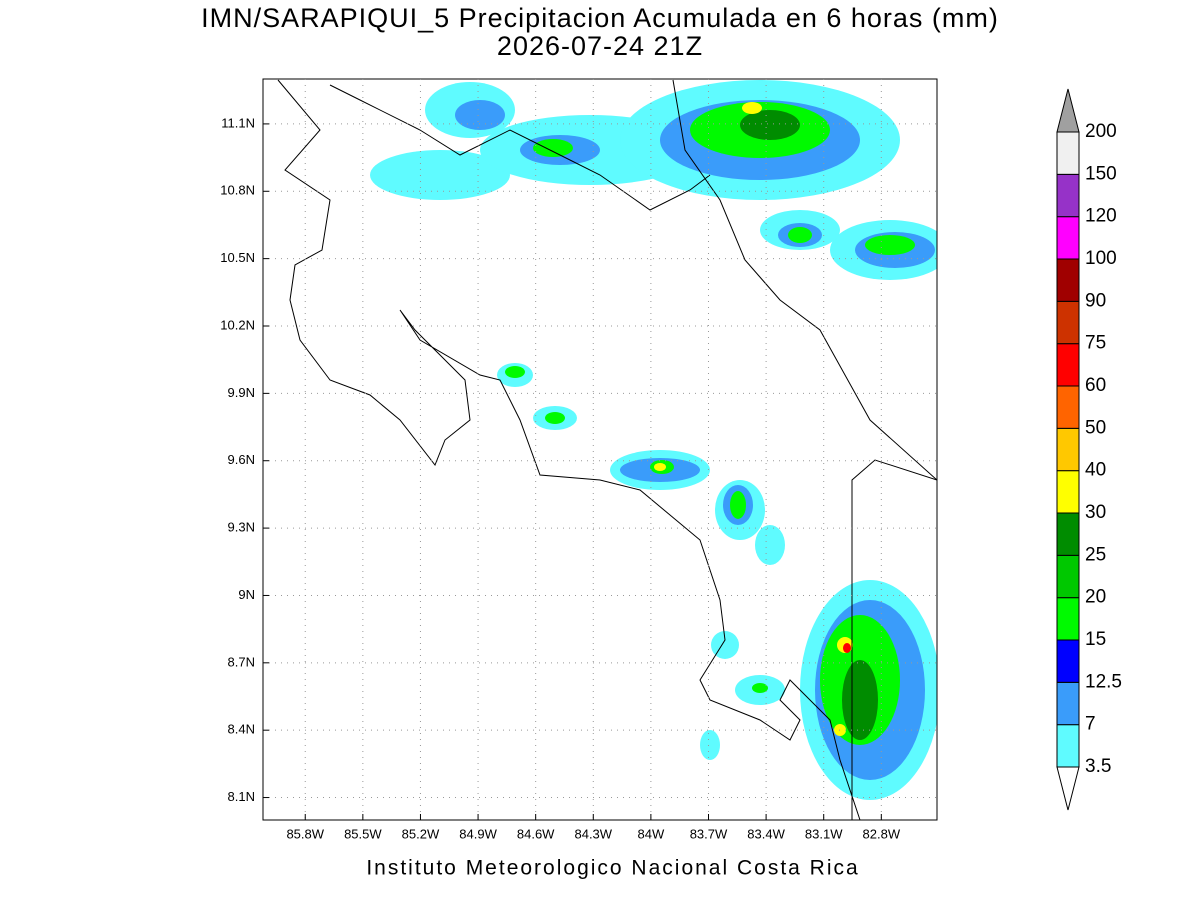 Image resolution: width=1200 pixels, height=905 pixels. Describe the element at coordinates (1095, 300) in the screenshot. I see `colorbar-label: 90` at that location.